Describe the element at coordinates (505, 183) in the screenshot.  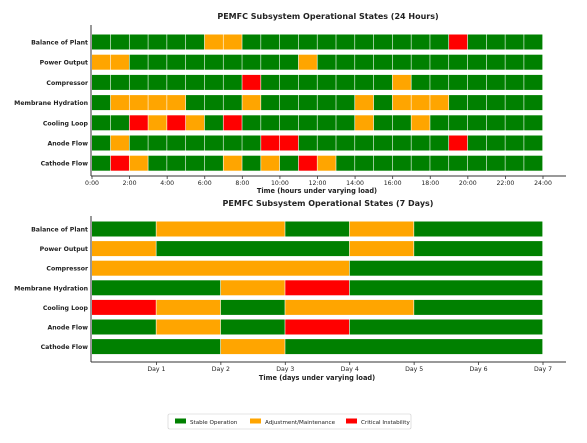
I see `x-tick-label: 22:00` at that location.